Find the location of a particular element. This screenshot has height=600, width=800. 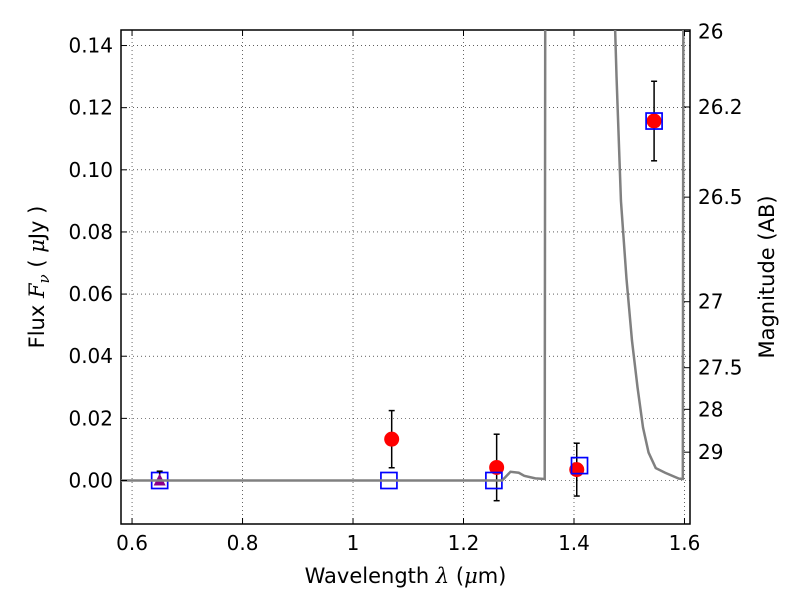

y2-tick-label: 27 is located at coordinates (710, 302).